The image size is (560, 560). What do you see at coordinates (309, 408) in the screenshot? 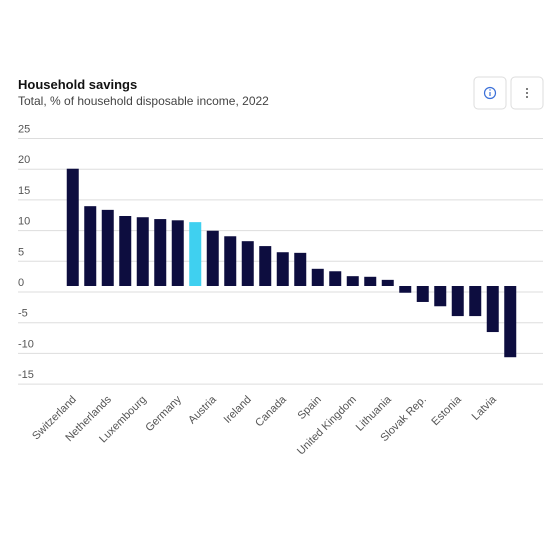
I see `x-tick-label: Spain` at bounding box center [309, 408].